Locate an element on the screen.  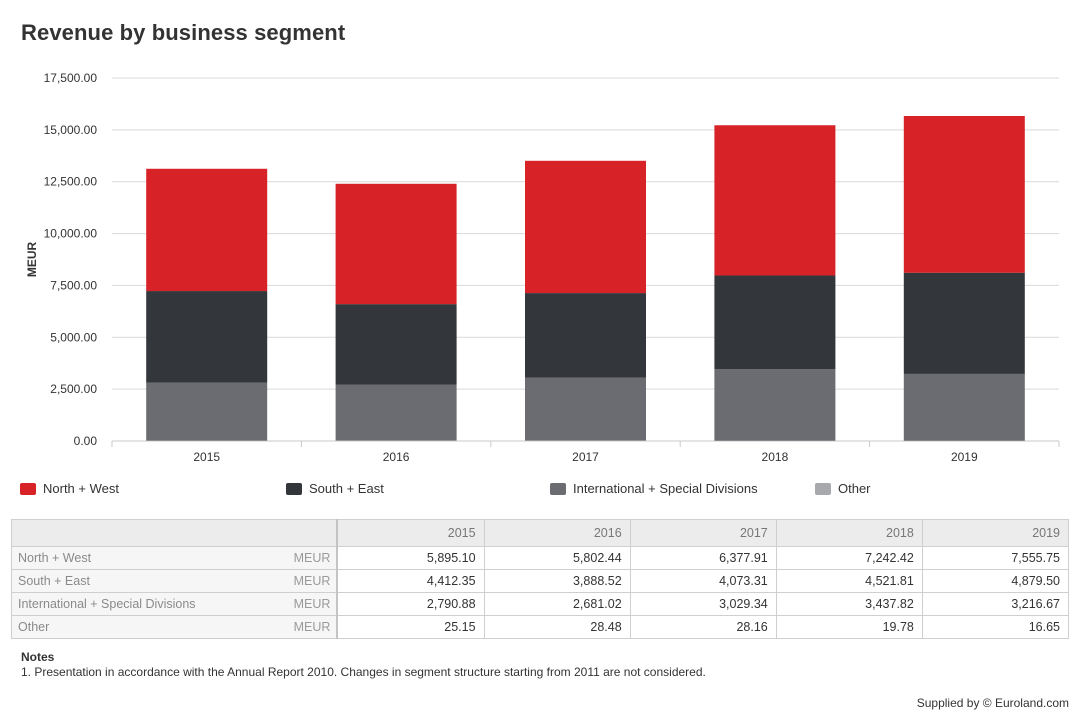
table-cell: 19.78 is located at coordinates (849, 627).